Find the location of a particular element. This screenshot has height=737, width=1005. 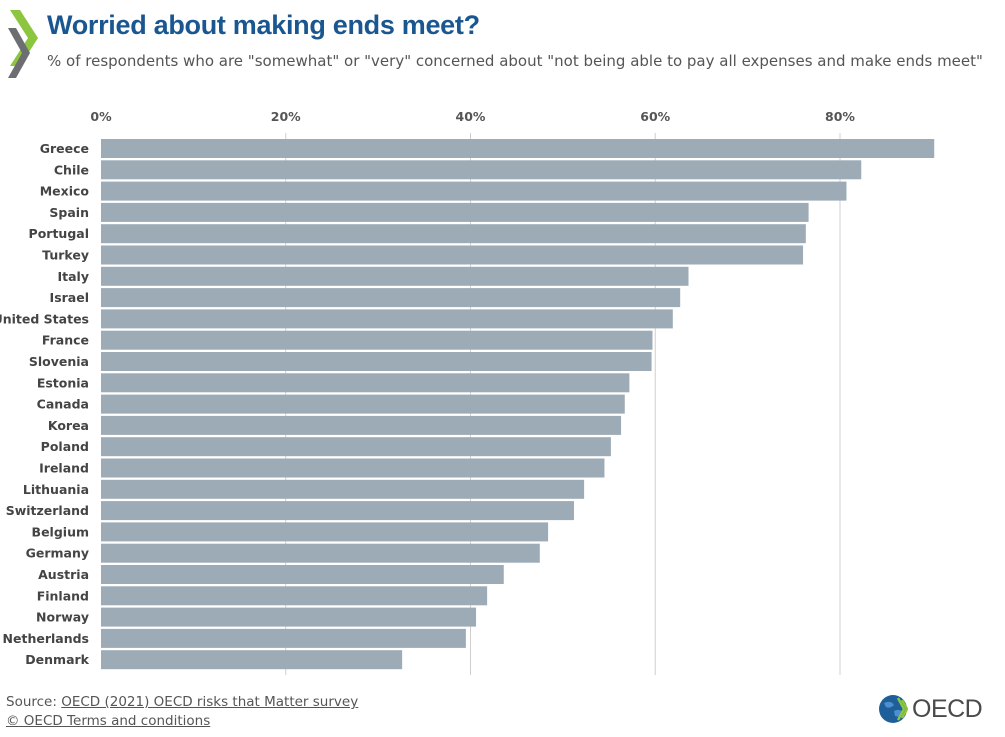

x-axis-ticks: 0% 20% 40% 60% 80% is located at coordinates (472, 116).